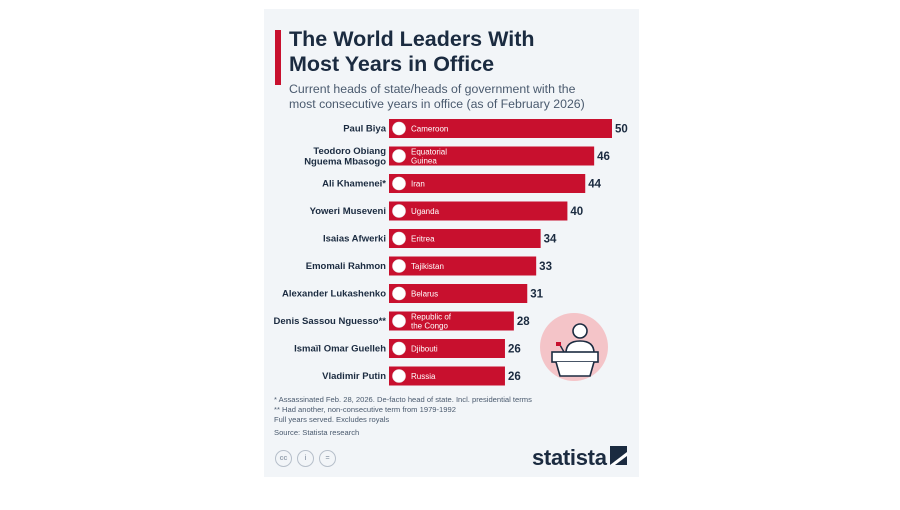 This screenshot has width=900, height=510. What do you see at coordinates (523, 322) in the screenshot?
I see `bar-value: 28` at bounding box center [523, 322].